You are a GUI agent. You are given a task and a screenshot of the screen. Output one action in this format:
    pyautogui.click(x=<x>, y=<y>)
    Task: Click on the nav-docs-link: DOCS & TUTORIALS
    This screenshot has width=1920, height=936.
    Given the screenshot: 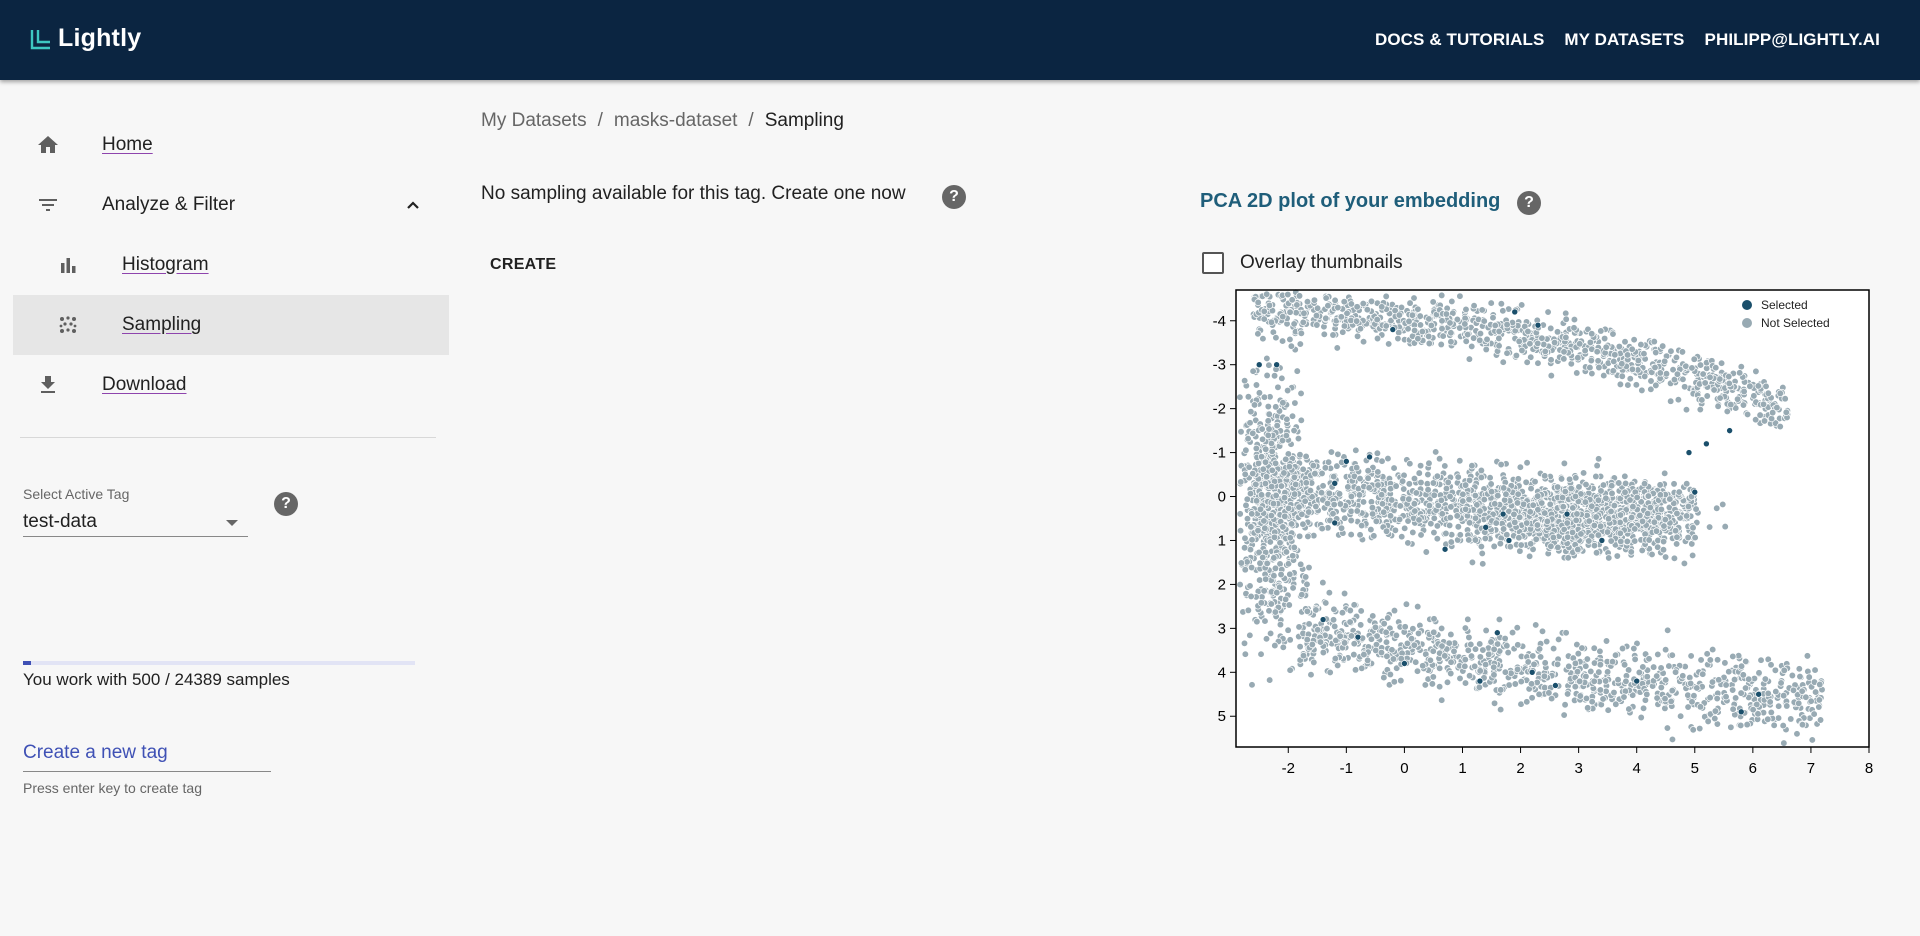 What is the action you would take?
    pyautogui.click(x=1459, y=39)
    